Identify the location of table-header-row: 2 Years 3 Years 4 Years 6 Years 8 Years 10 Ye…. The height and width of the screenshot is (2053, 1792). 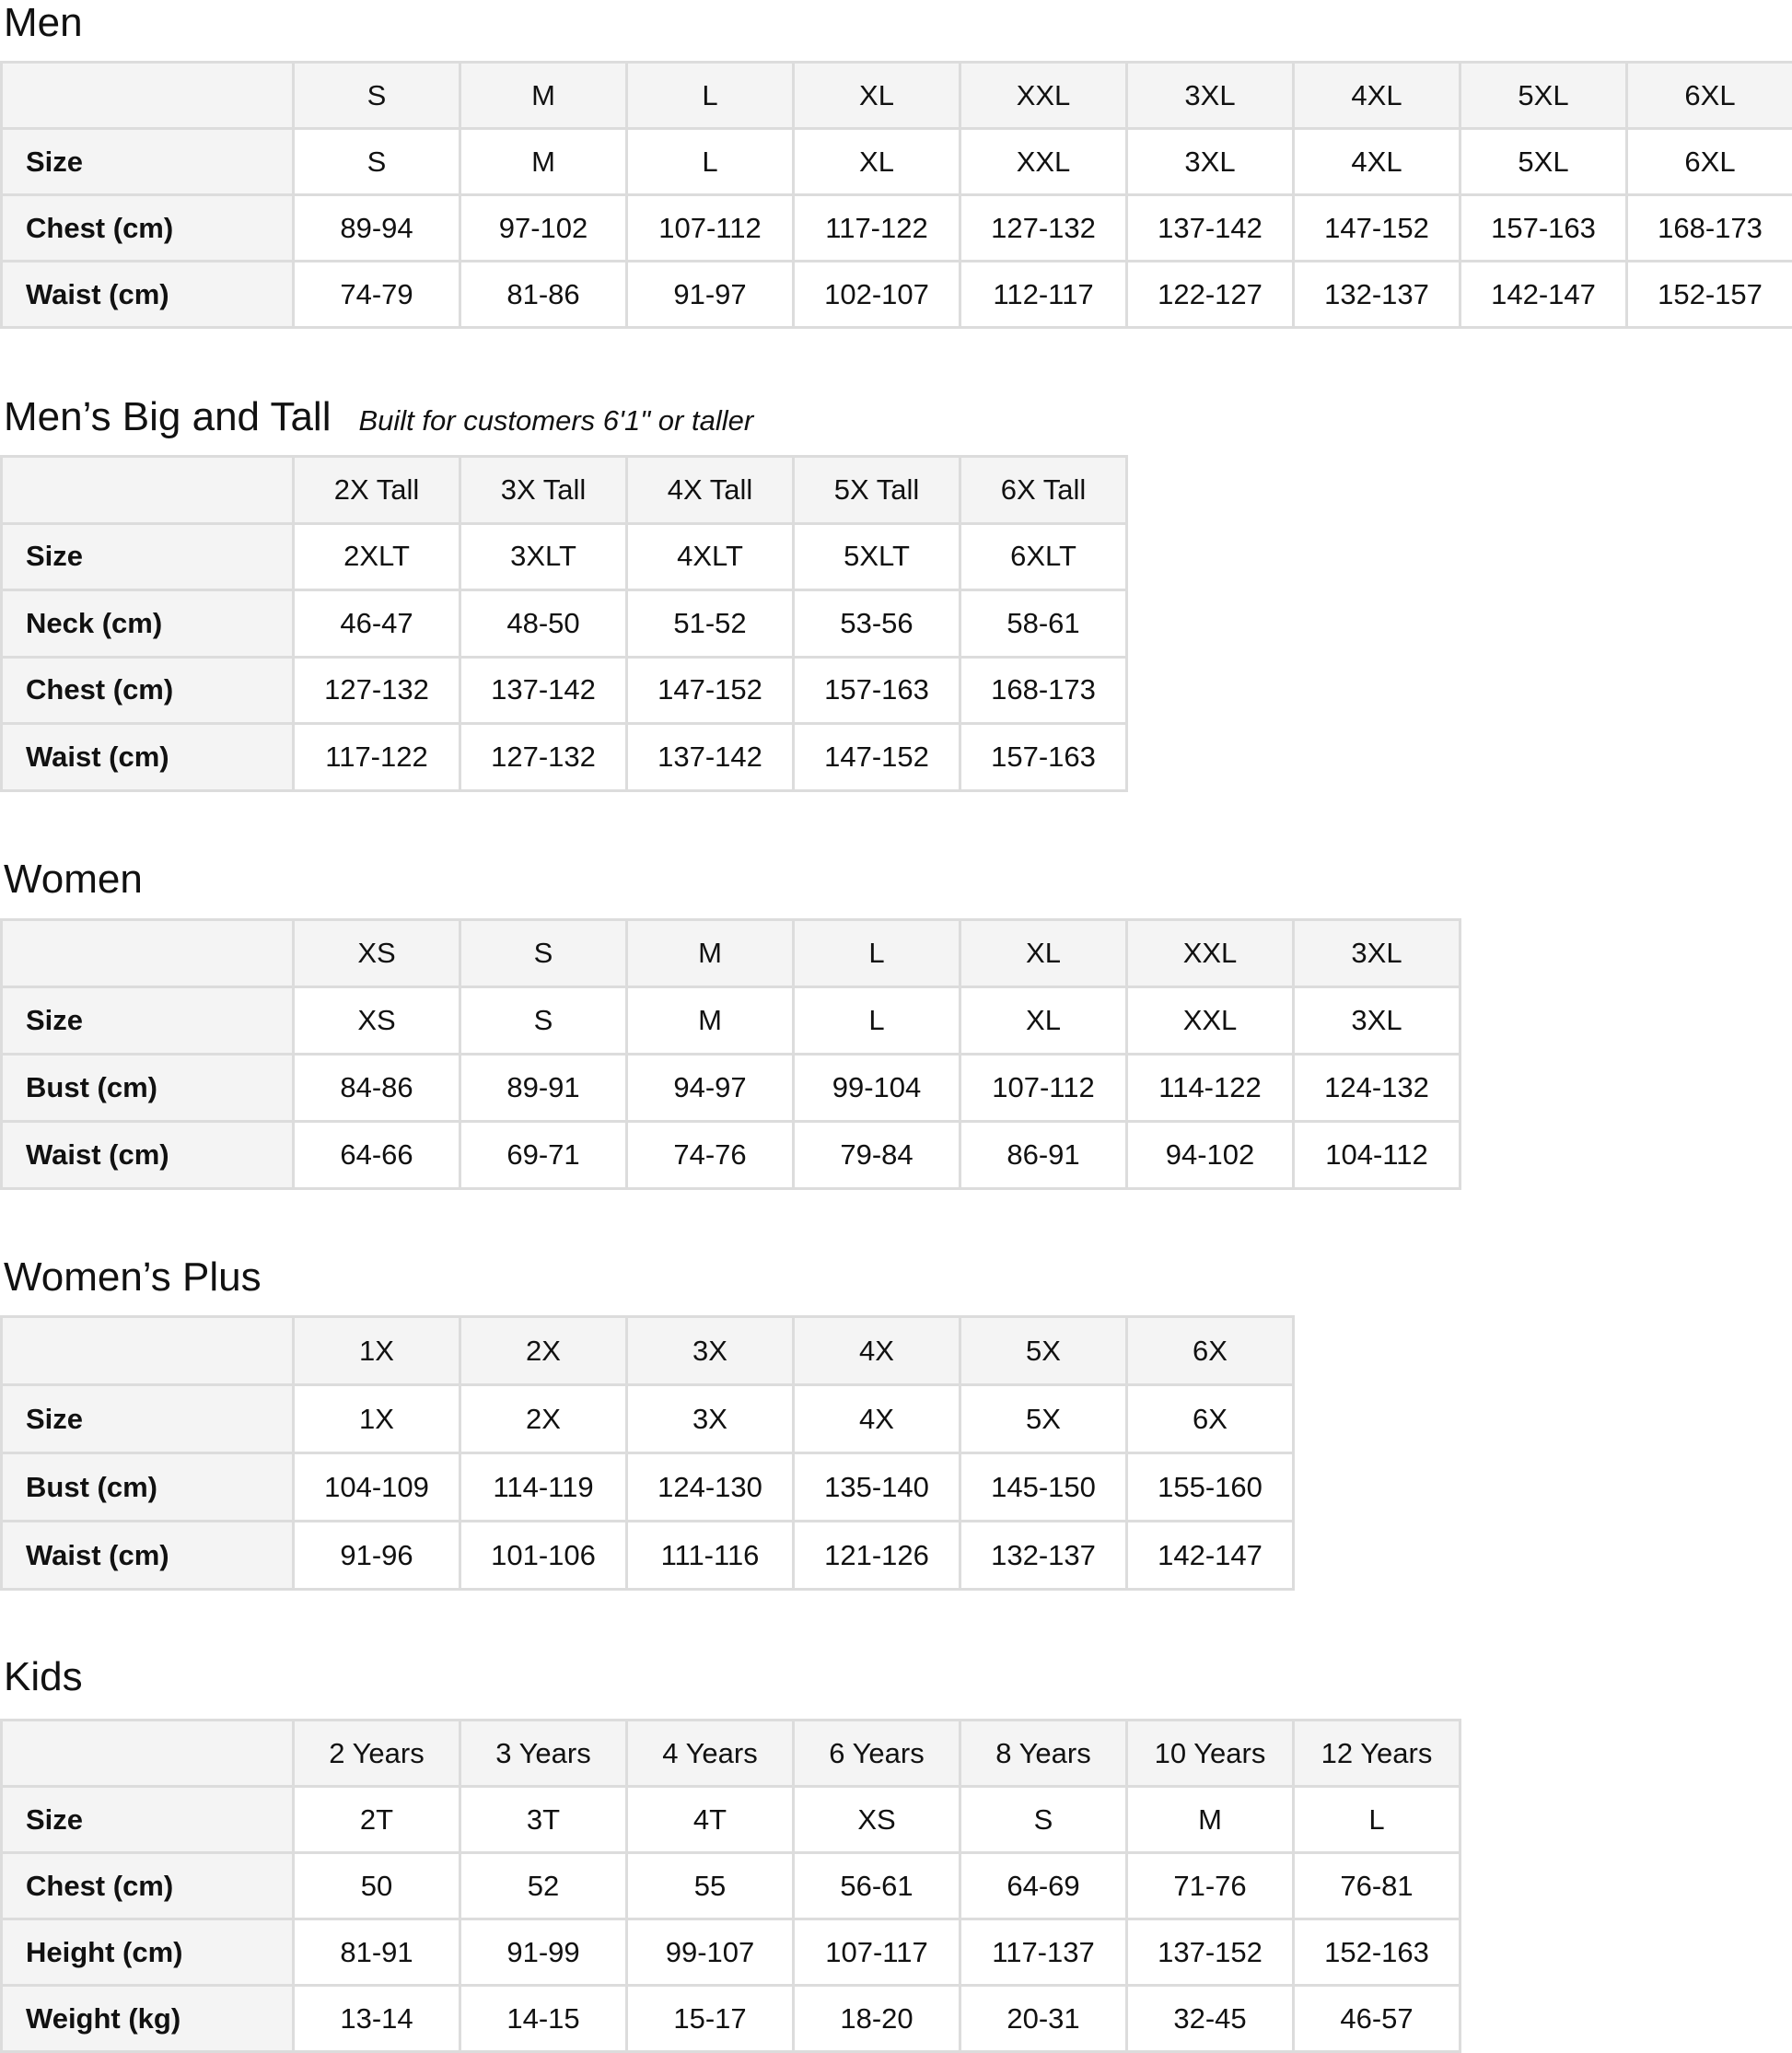
(730, 1754).